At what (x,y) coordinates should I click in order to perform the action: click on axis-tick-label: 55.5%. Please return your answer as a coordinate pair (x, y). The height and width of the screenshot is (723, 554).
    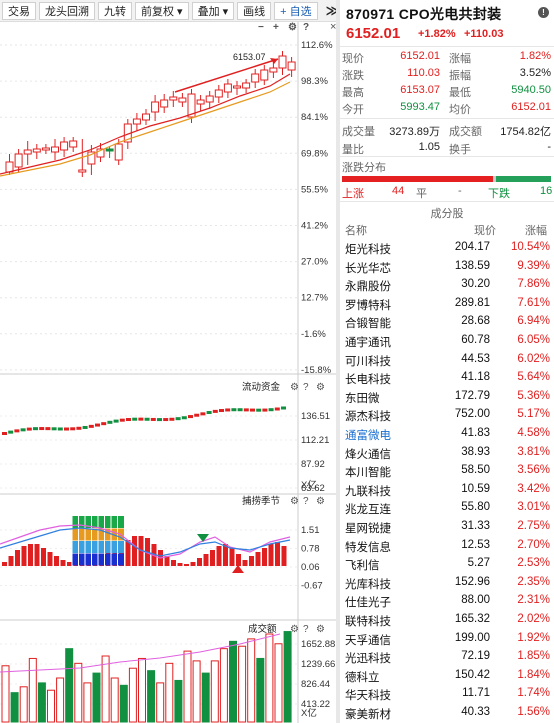
    Looking at the image, I should click on (314, 189).